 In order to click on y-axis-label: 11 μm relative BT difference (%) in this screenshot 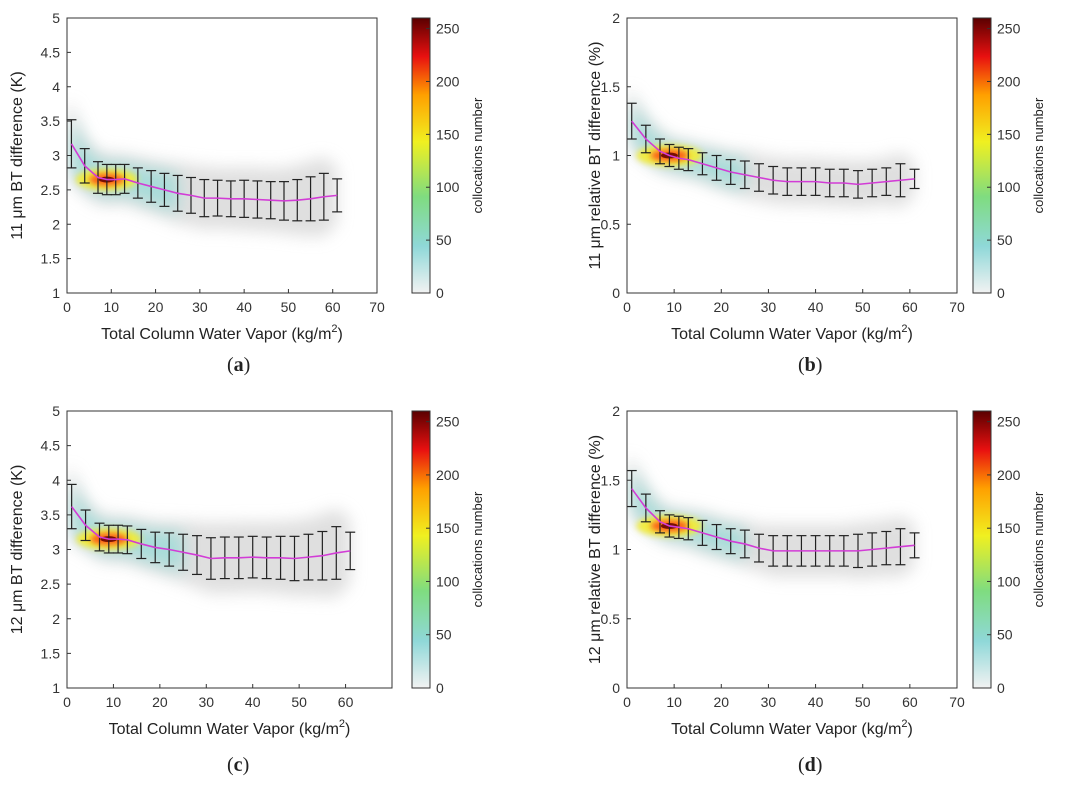, I will do `click(595, 156)`.